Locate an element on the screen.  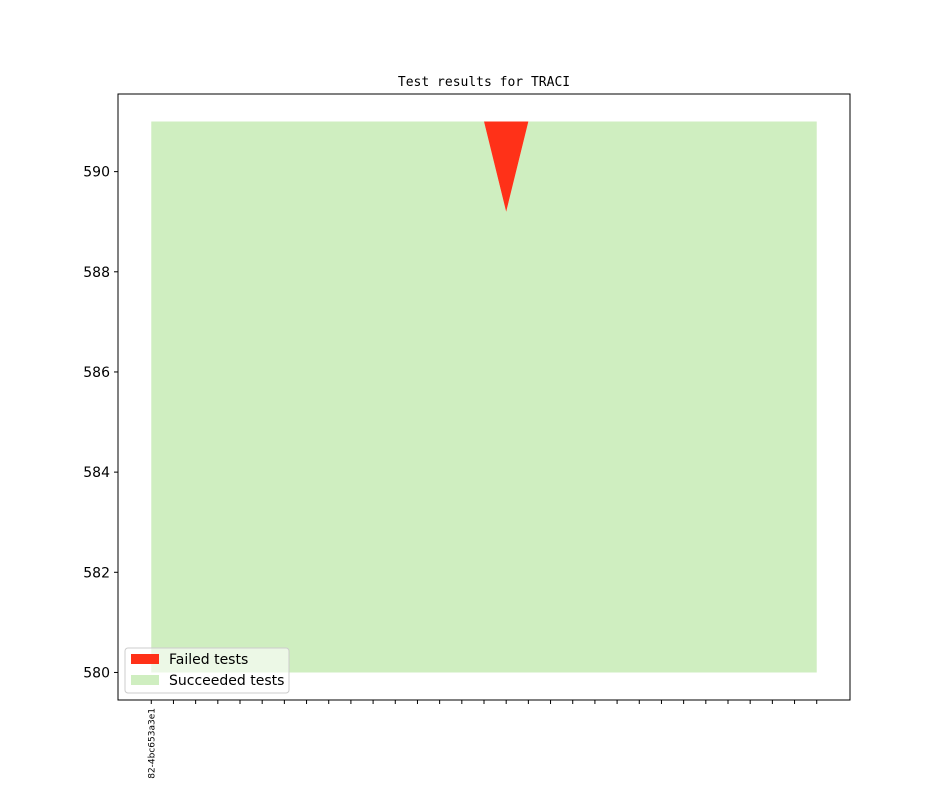
legend-box is located at coordinates (207, 670).